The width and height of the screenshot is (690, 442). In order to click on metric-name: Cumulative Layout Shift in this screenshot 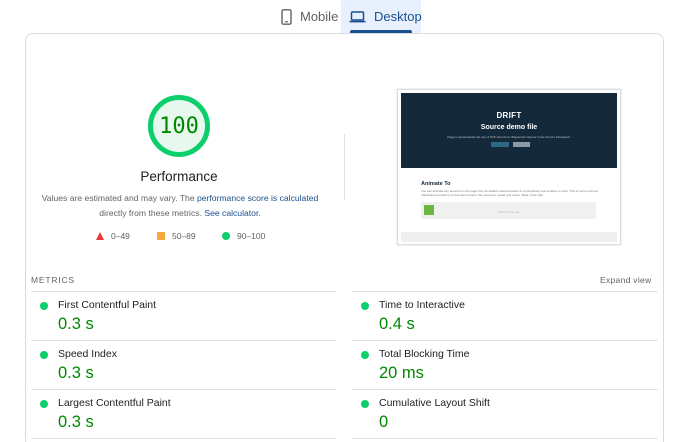, I will do `click(434, 403)`.